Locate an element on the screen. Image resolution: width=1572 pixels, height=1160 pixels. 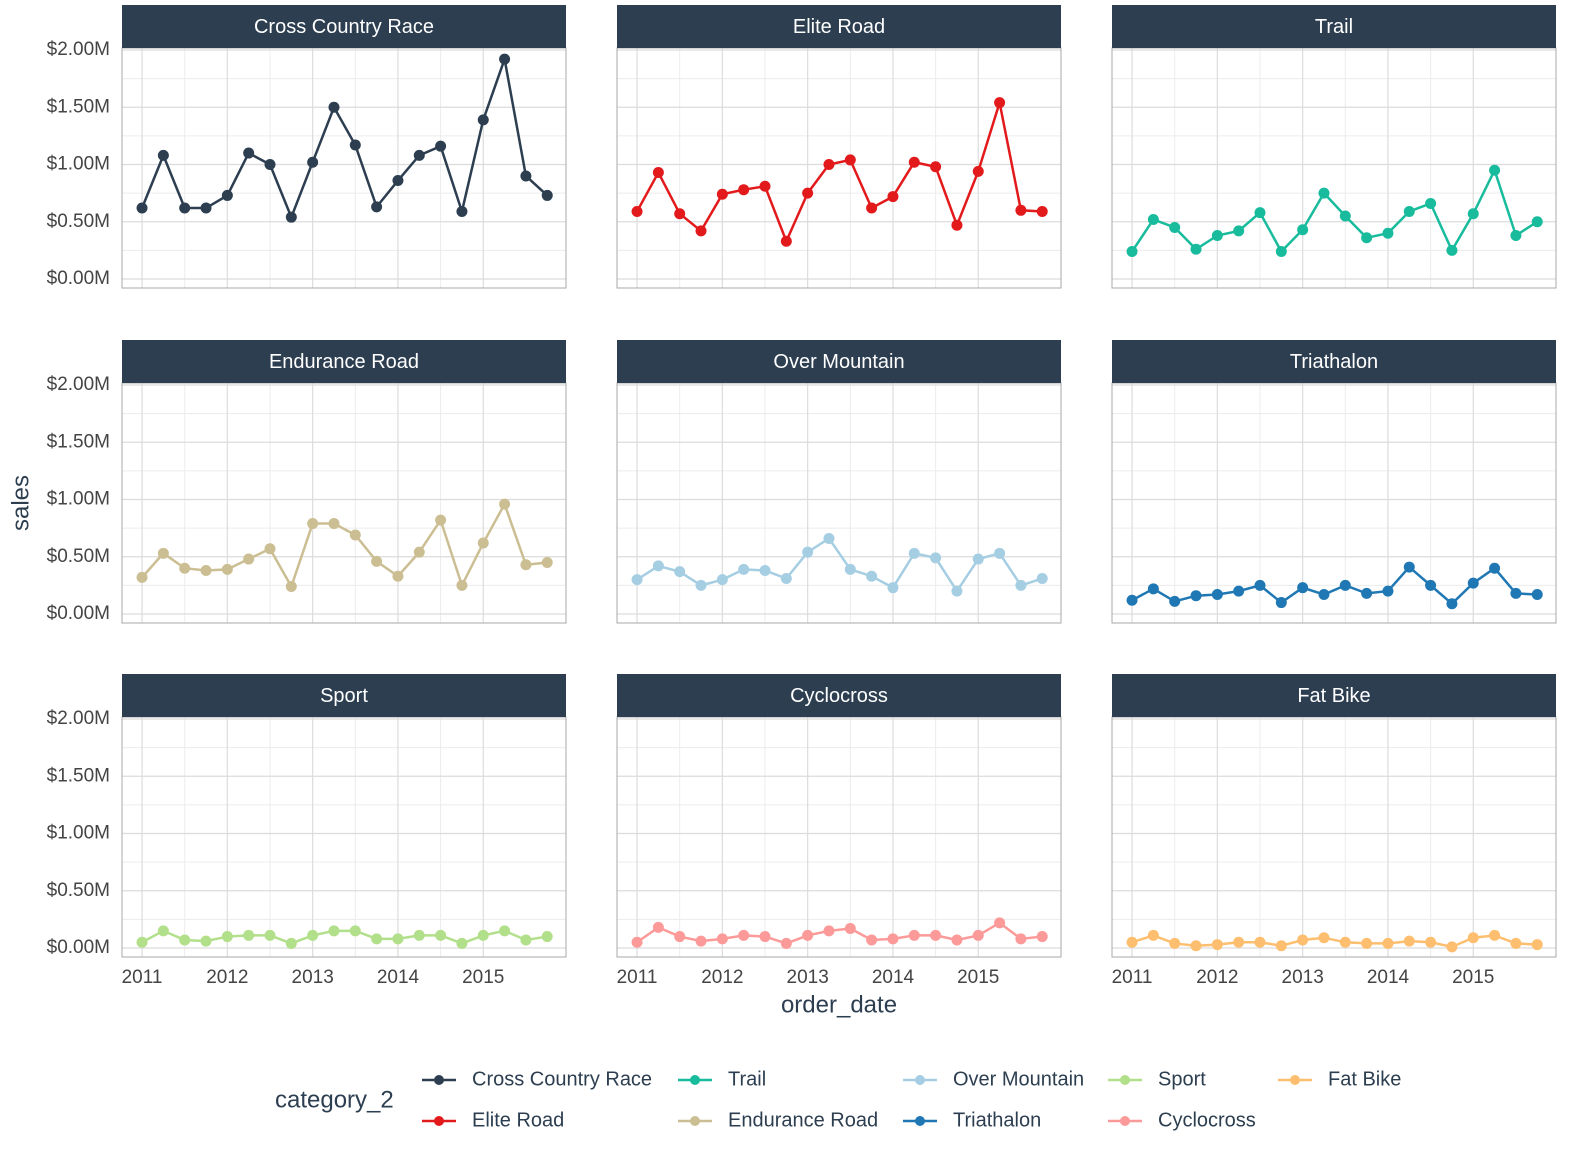
strip-text: Cyclocross is located at coordinates (839, 696).